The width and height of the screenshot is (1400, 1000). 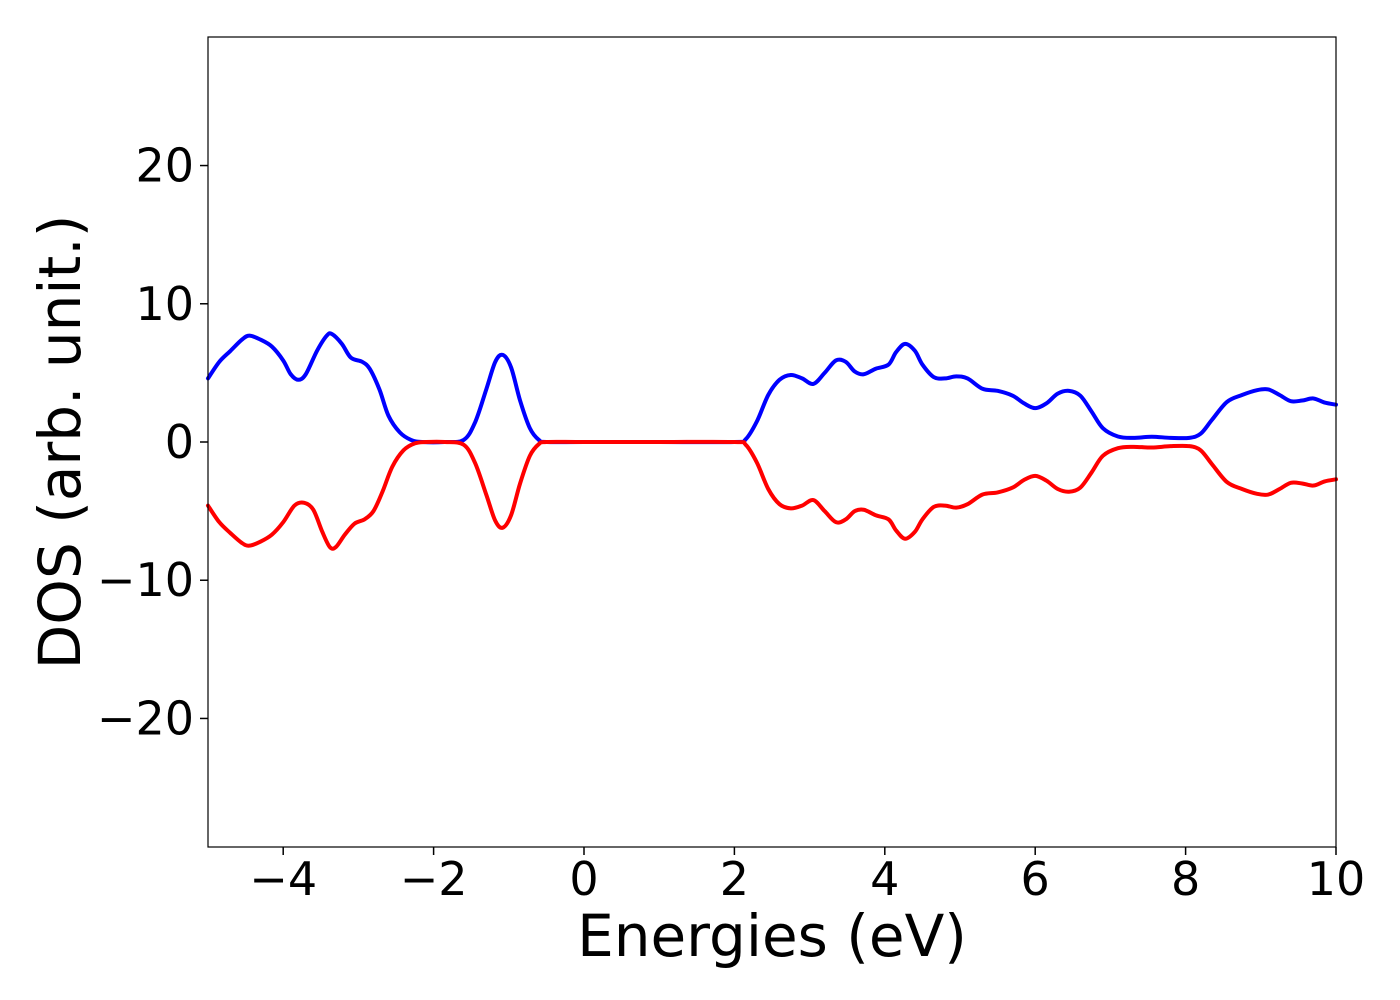 I want to click on x-axis-ticks: −4 −2 0 2 4 6 8 10, so click(x=807, y=876).